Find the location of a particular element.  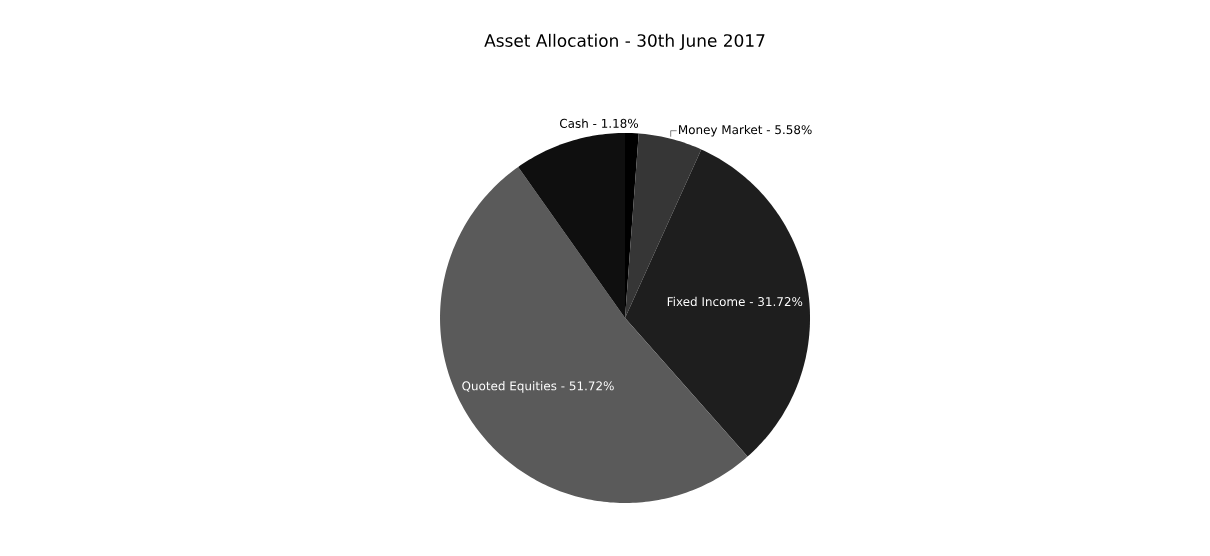

chart-title: Asset Allocation - 30th June 2017 is located at coordinates (624, 42).